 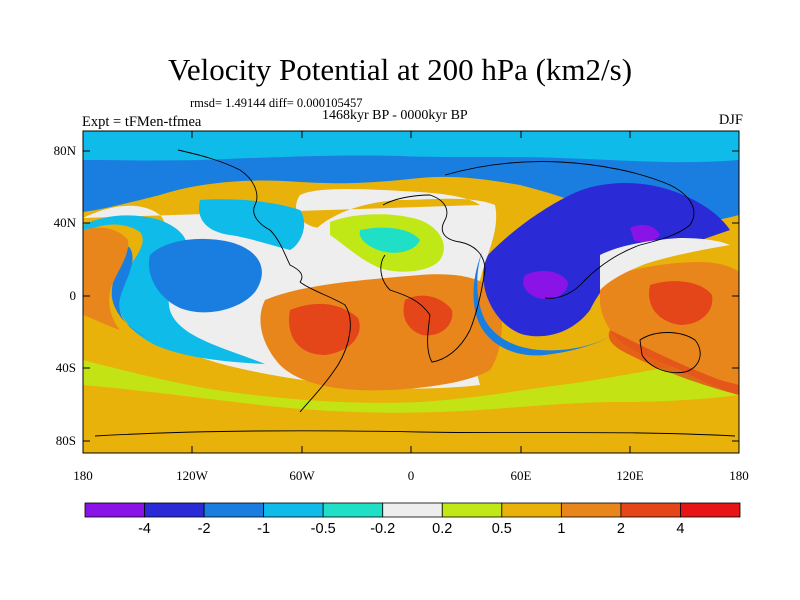 What do you see at coordinates (630, 475) in the screenshot?
I see `lon-label-120e: 120E` at bounding box center [630, 475].